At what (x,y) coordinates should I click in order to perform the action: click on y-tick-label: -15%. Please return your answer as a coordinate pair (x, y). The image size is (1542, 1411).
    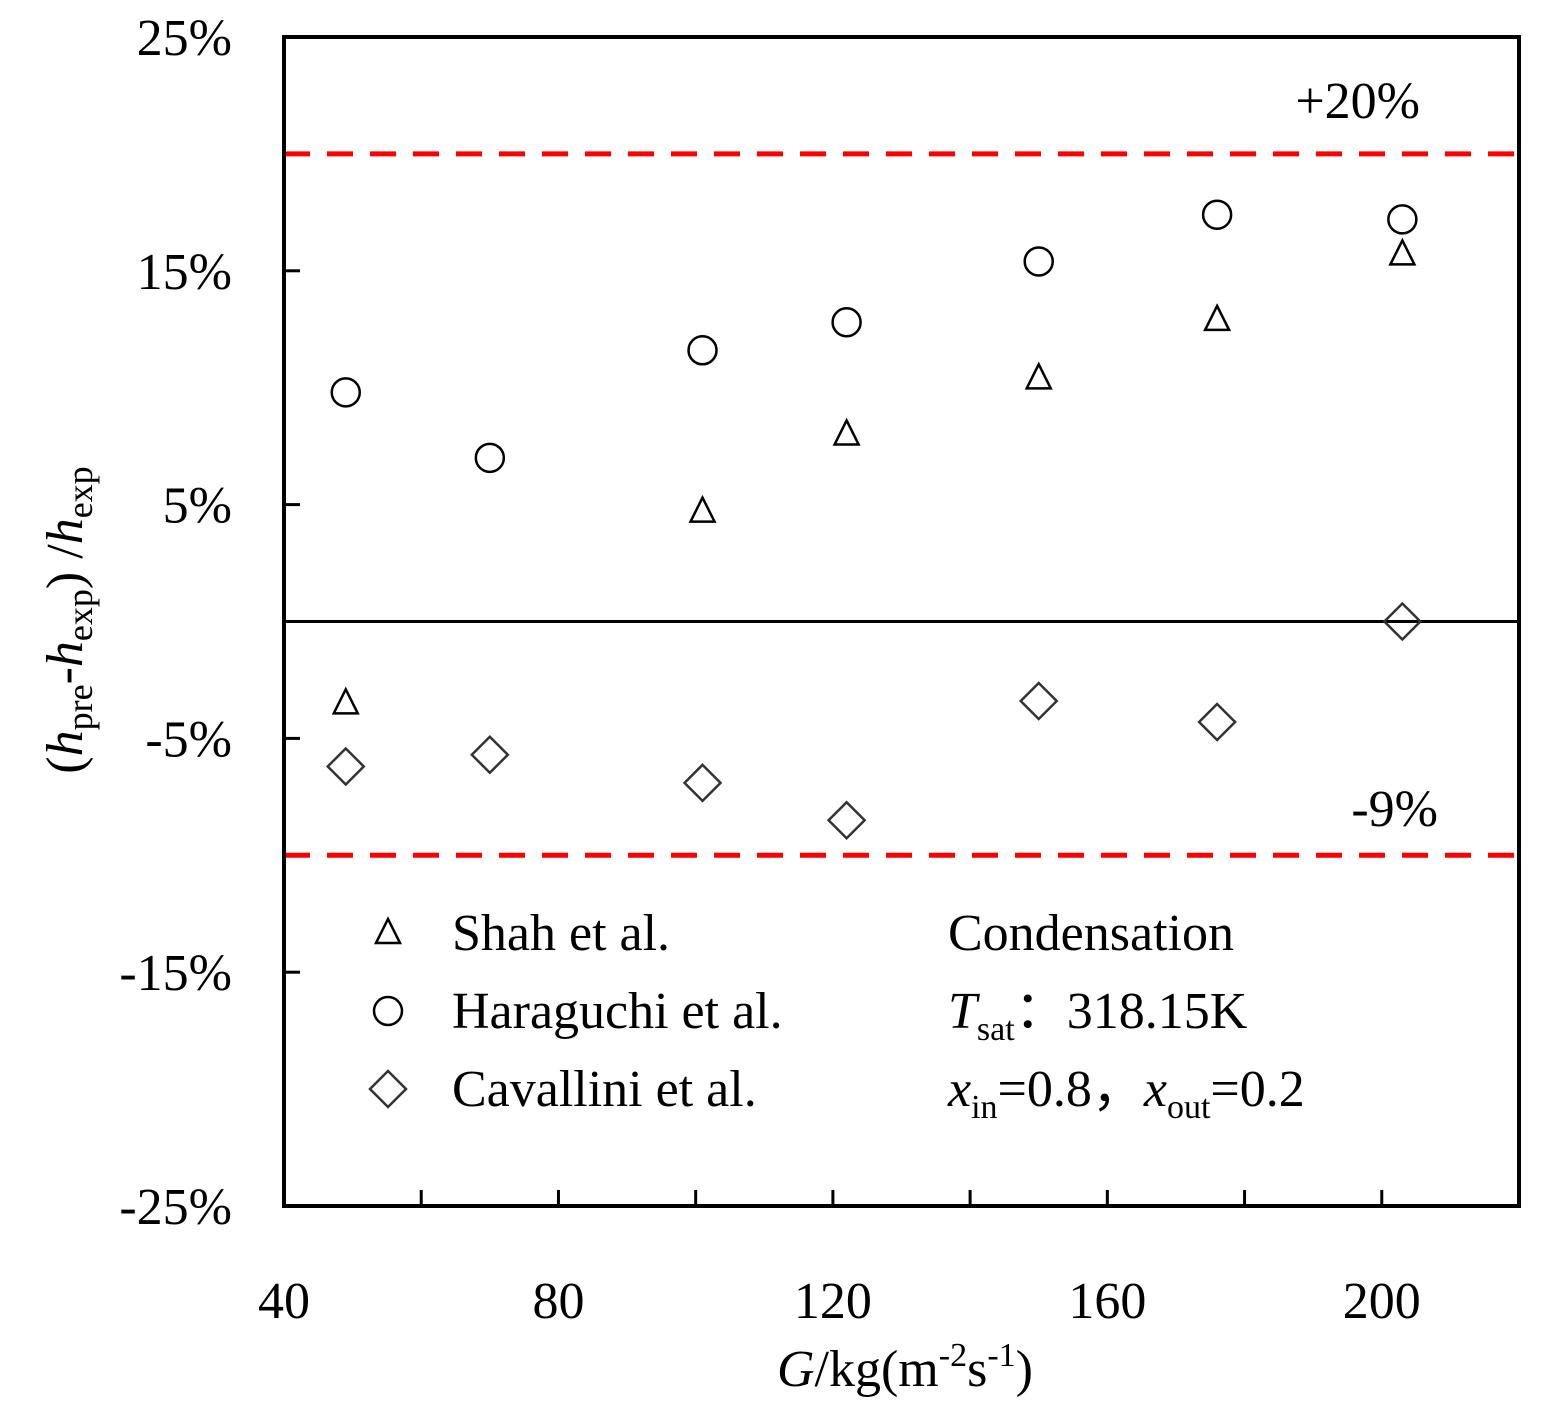
    Looking at the image, I should click on (175, 973).